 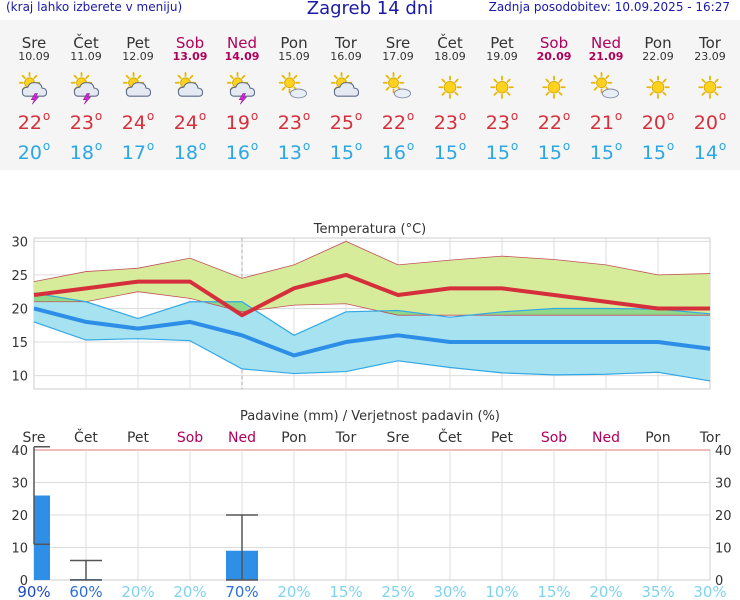 What do you see at coordinates (242, 151) in the screenshot?
I see `min-temperature: 16o` at bounding box center [242, 151].